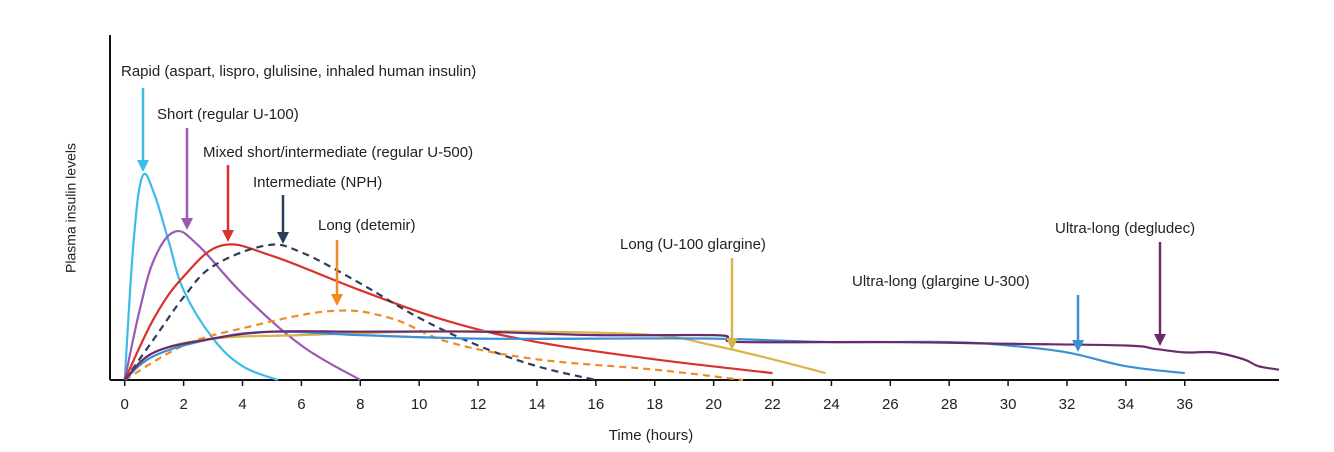 This screenshot has width=1334, height=452. Describe the element at coordinates (890, 404) in the screenshot. I see `x-tick-label: 26` at that location.